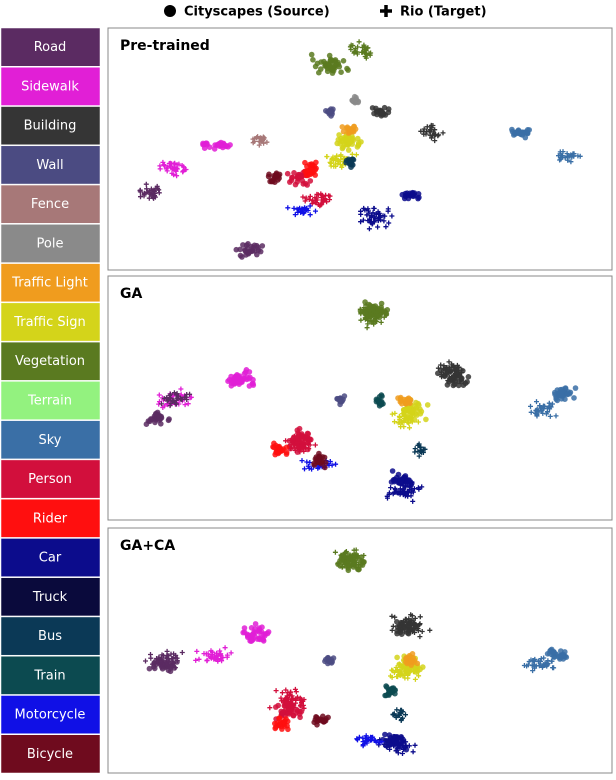 This screenshot has height=780, width=616. What do you see at coordinates (49, 283) in the screenshot?
I see `legend-label: Traffic Light` at bounding box center [49, 283].